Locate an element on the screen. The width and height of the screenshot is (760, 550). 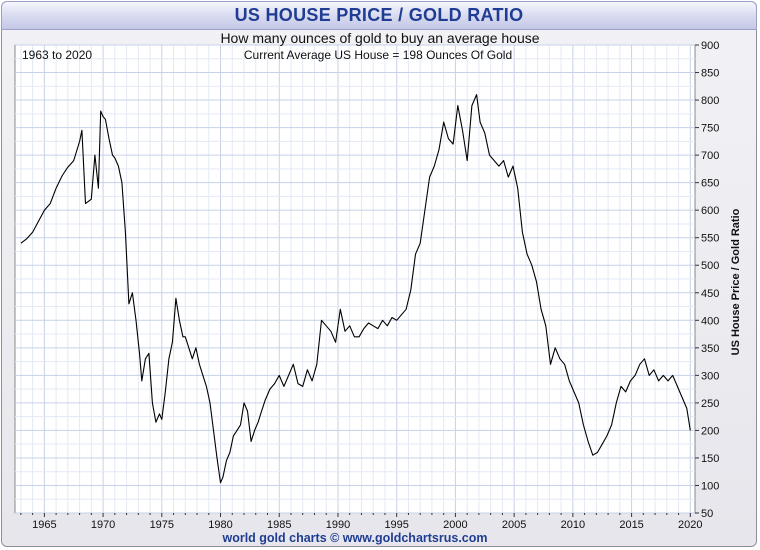
y-tick-label: 650 is located at coordinates (710, 184).